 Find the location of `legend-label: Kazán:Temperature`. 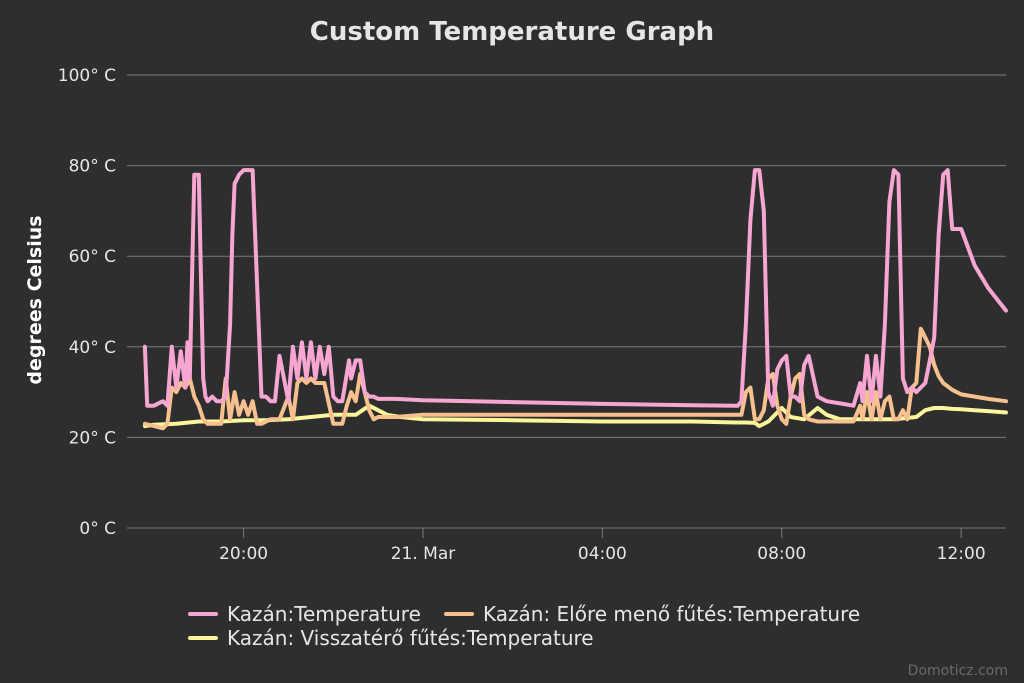

legend-label: Kazán:Temperature is located at coordinates (324, 614).